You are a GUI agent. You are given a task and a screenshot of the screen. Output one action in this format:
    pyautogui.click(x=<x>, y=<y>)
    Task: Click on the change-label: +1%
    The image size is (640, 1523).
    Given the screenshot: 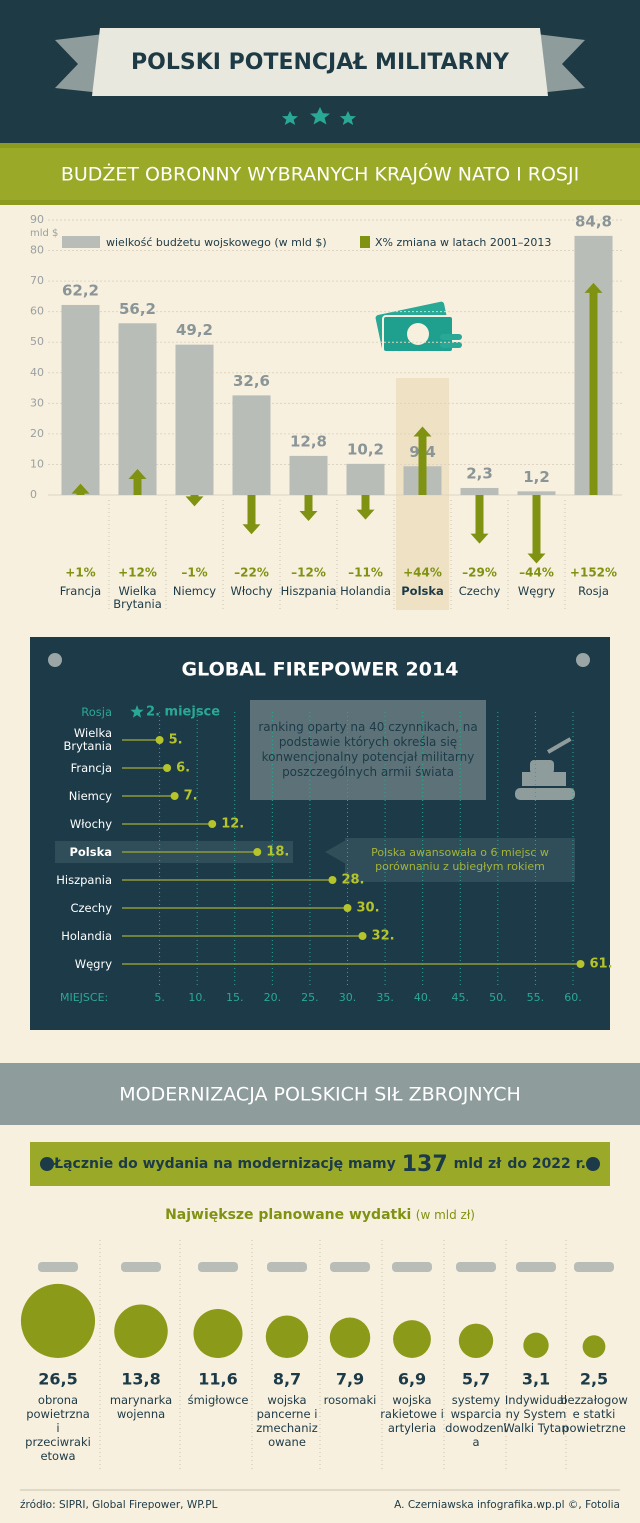 What is the action you would take?
    pyautogui.click(x=80, y=573)
    